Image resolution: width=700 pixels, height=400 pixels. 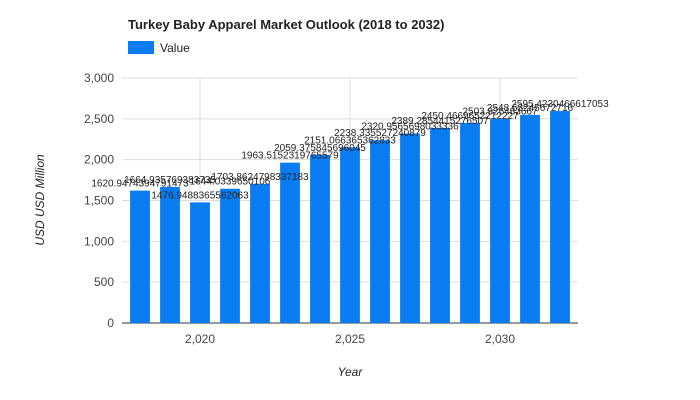 I want to click on y-tick-label: 2,500, so click(x=99, y=119).